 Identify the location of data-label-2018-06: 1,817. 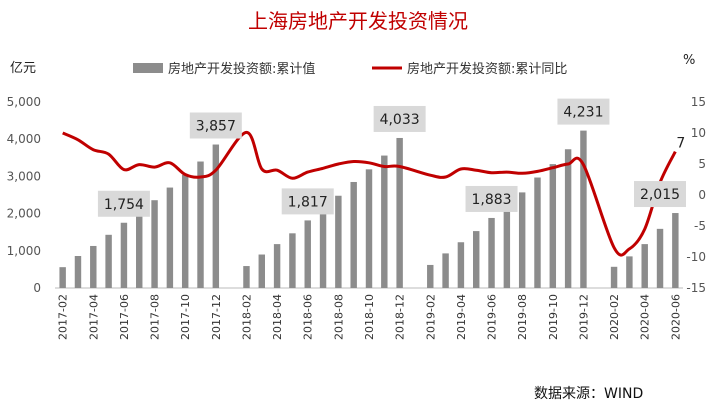
(308, 202).